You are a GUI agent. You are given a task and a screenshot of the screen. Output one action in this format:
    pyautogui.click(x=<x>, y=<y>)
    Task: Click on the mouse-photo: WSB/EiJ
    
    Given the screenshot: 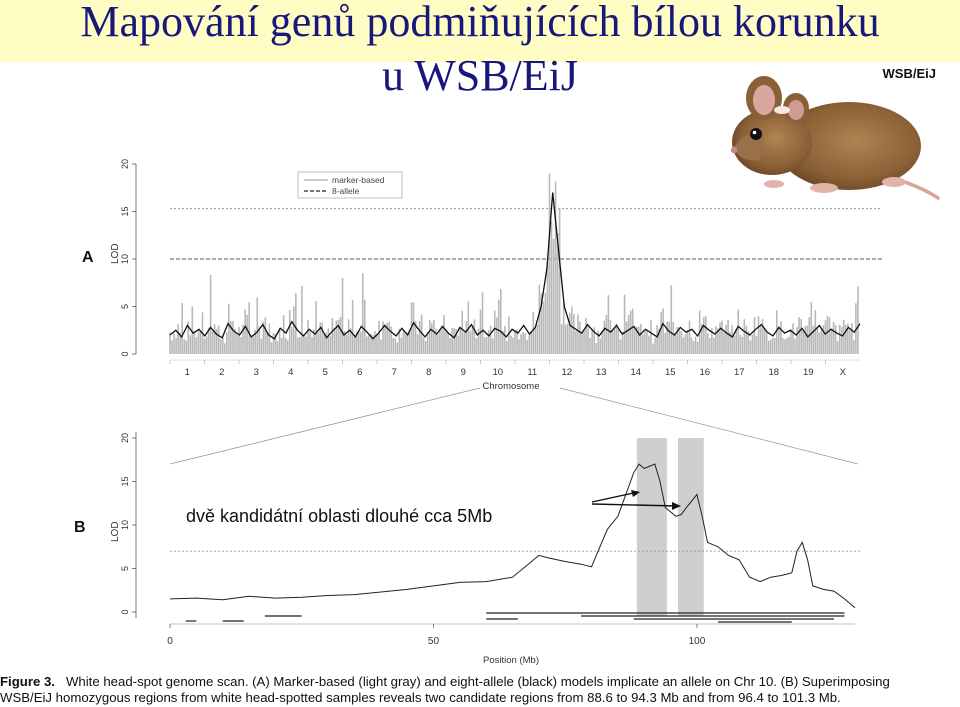 What is the action you would take?
    pyautogui.click(x=822, y=132)
    